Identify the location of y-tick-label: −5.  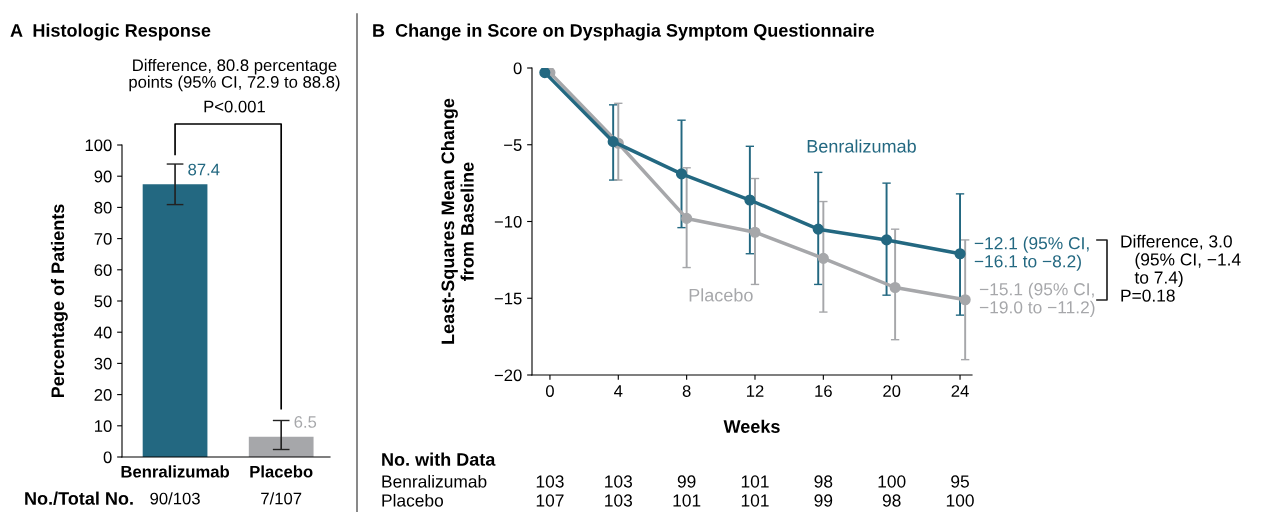
(513, 145).